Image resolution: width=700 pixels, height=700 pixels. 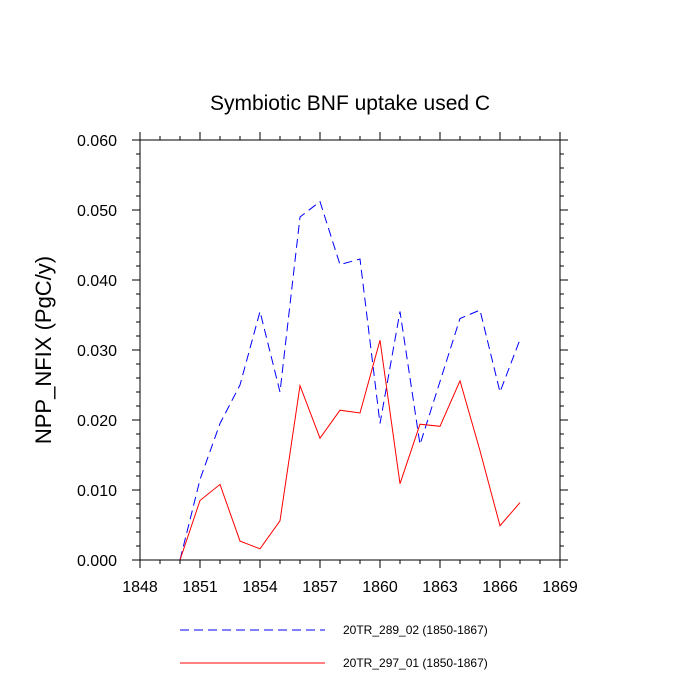 What do you see at coordinates (97, 141) in the screenshot?
I see `y-tick-label: 0.060` at bounding box center [97, 141].